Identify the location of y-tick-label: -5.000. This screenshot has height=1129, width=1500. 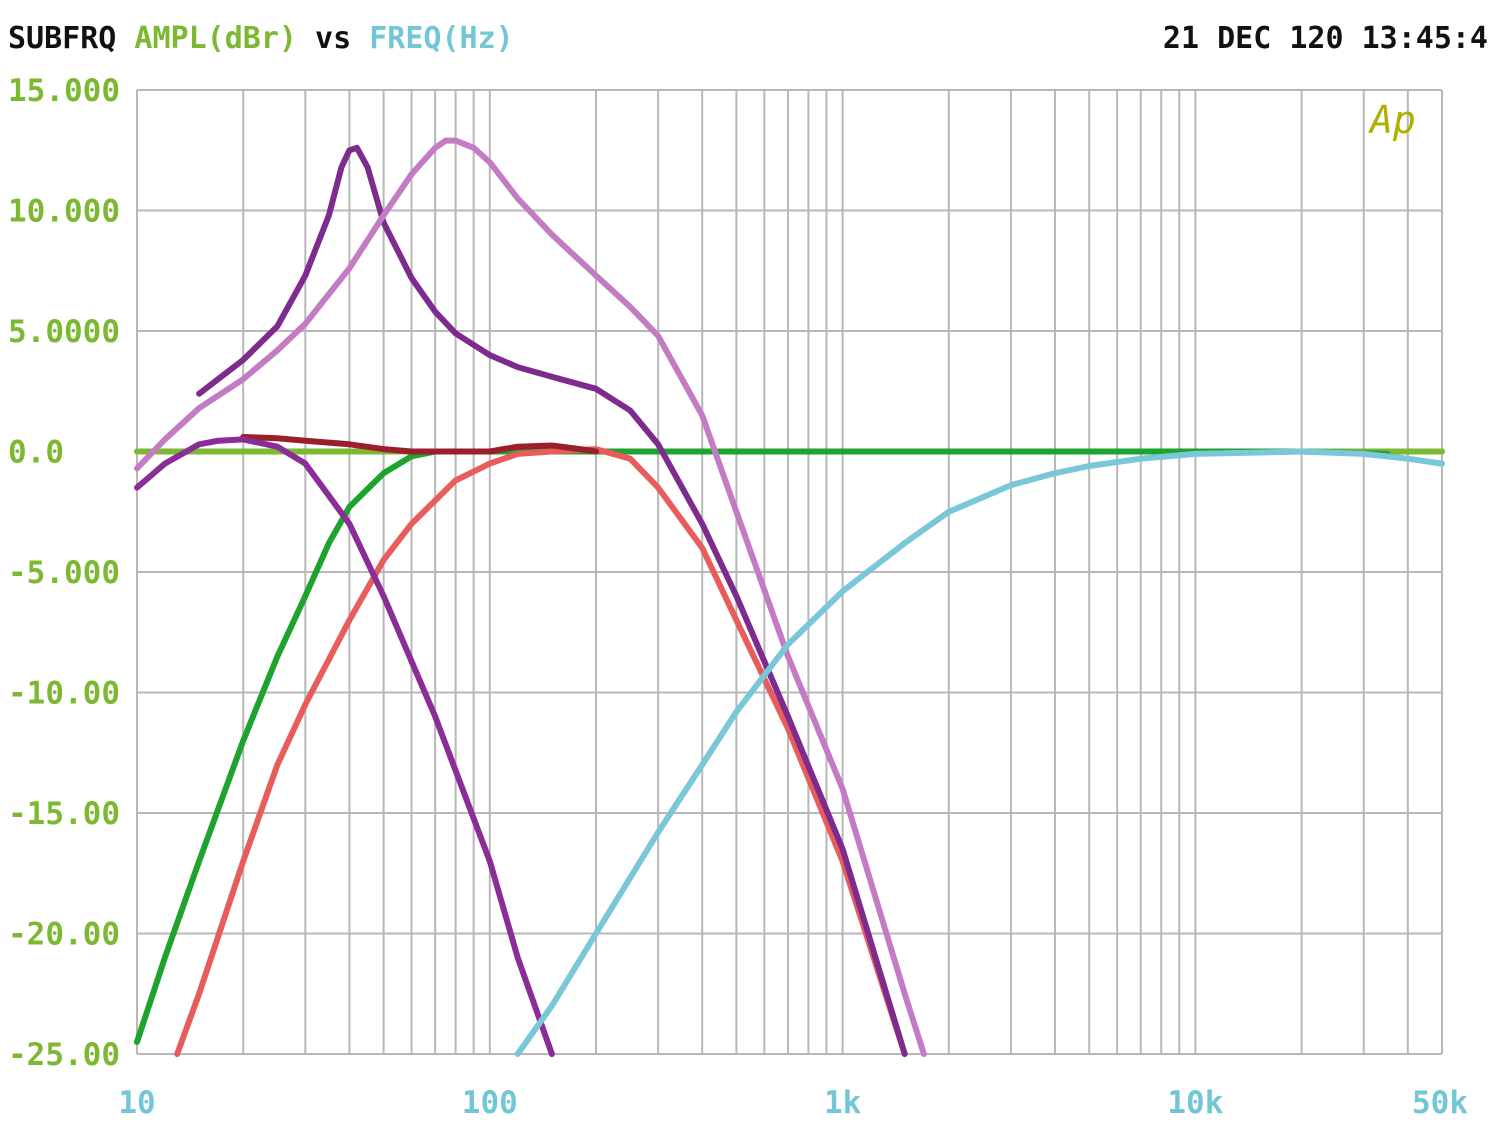
(64, 573).